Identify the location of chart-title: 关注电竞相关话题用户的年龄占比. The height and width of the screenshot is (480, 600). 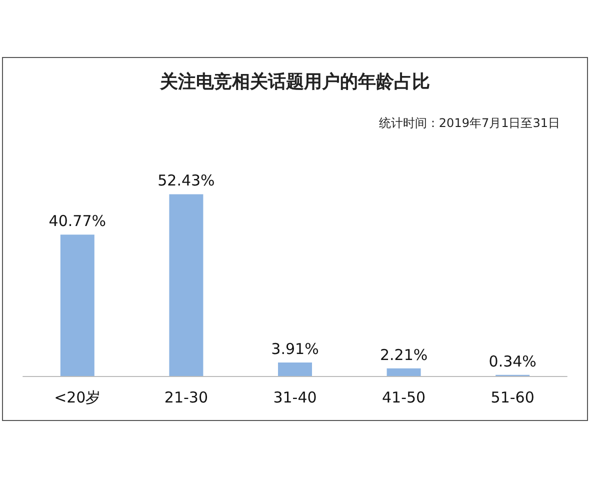
(294, 82).